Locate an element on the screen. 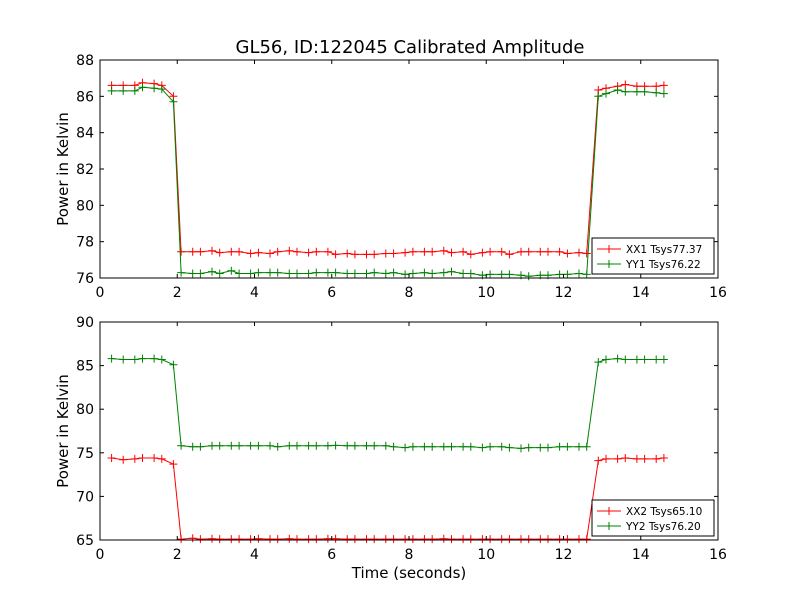 The height and width of the screenshot is (600, 800). bottom-x-tick-label: 12 is located at coordinates (564, 555).